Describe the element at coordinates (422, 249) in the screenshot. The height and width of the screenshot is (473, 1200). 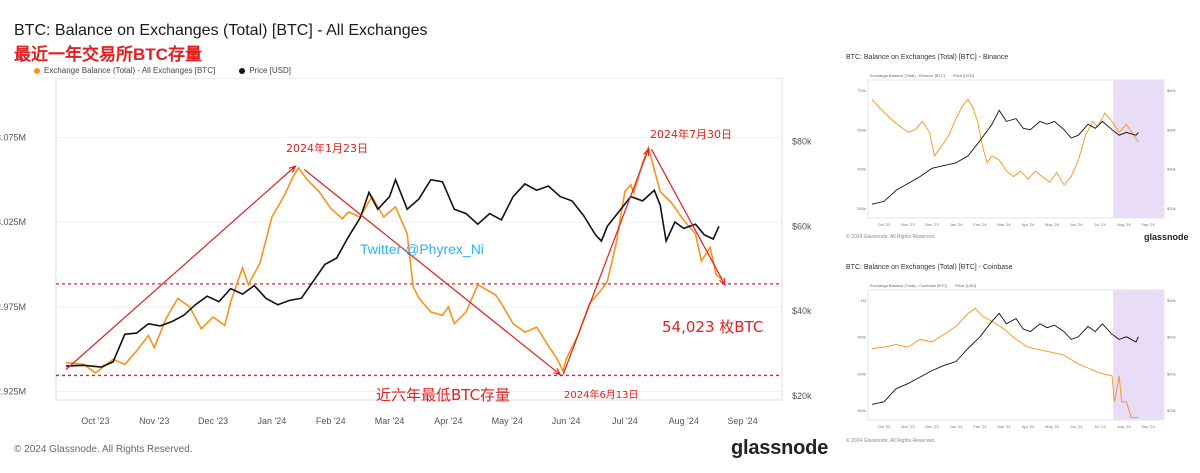
I see `watermark: Twitter @Phyrex_Ni` at that location.